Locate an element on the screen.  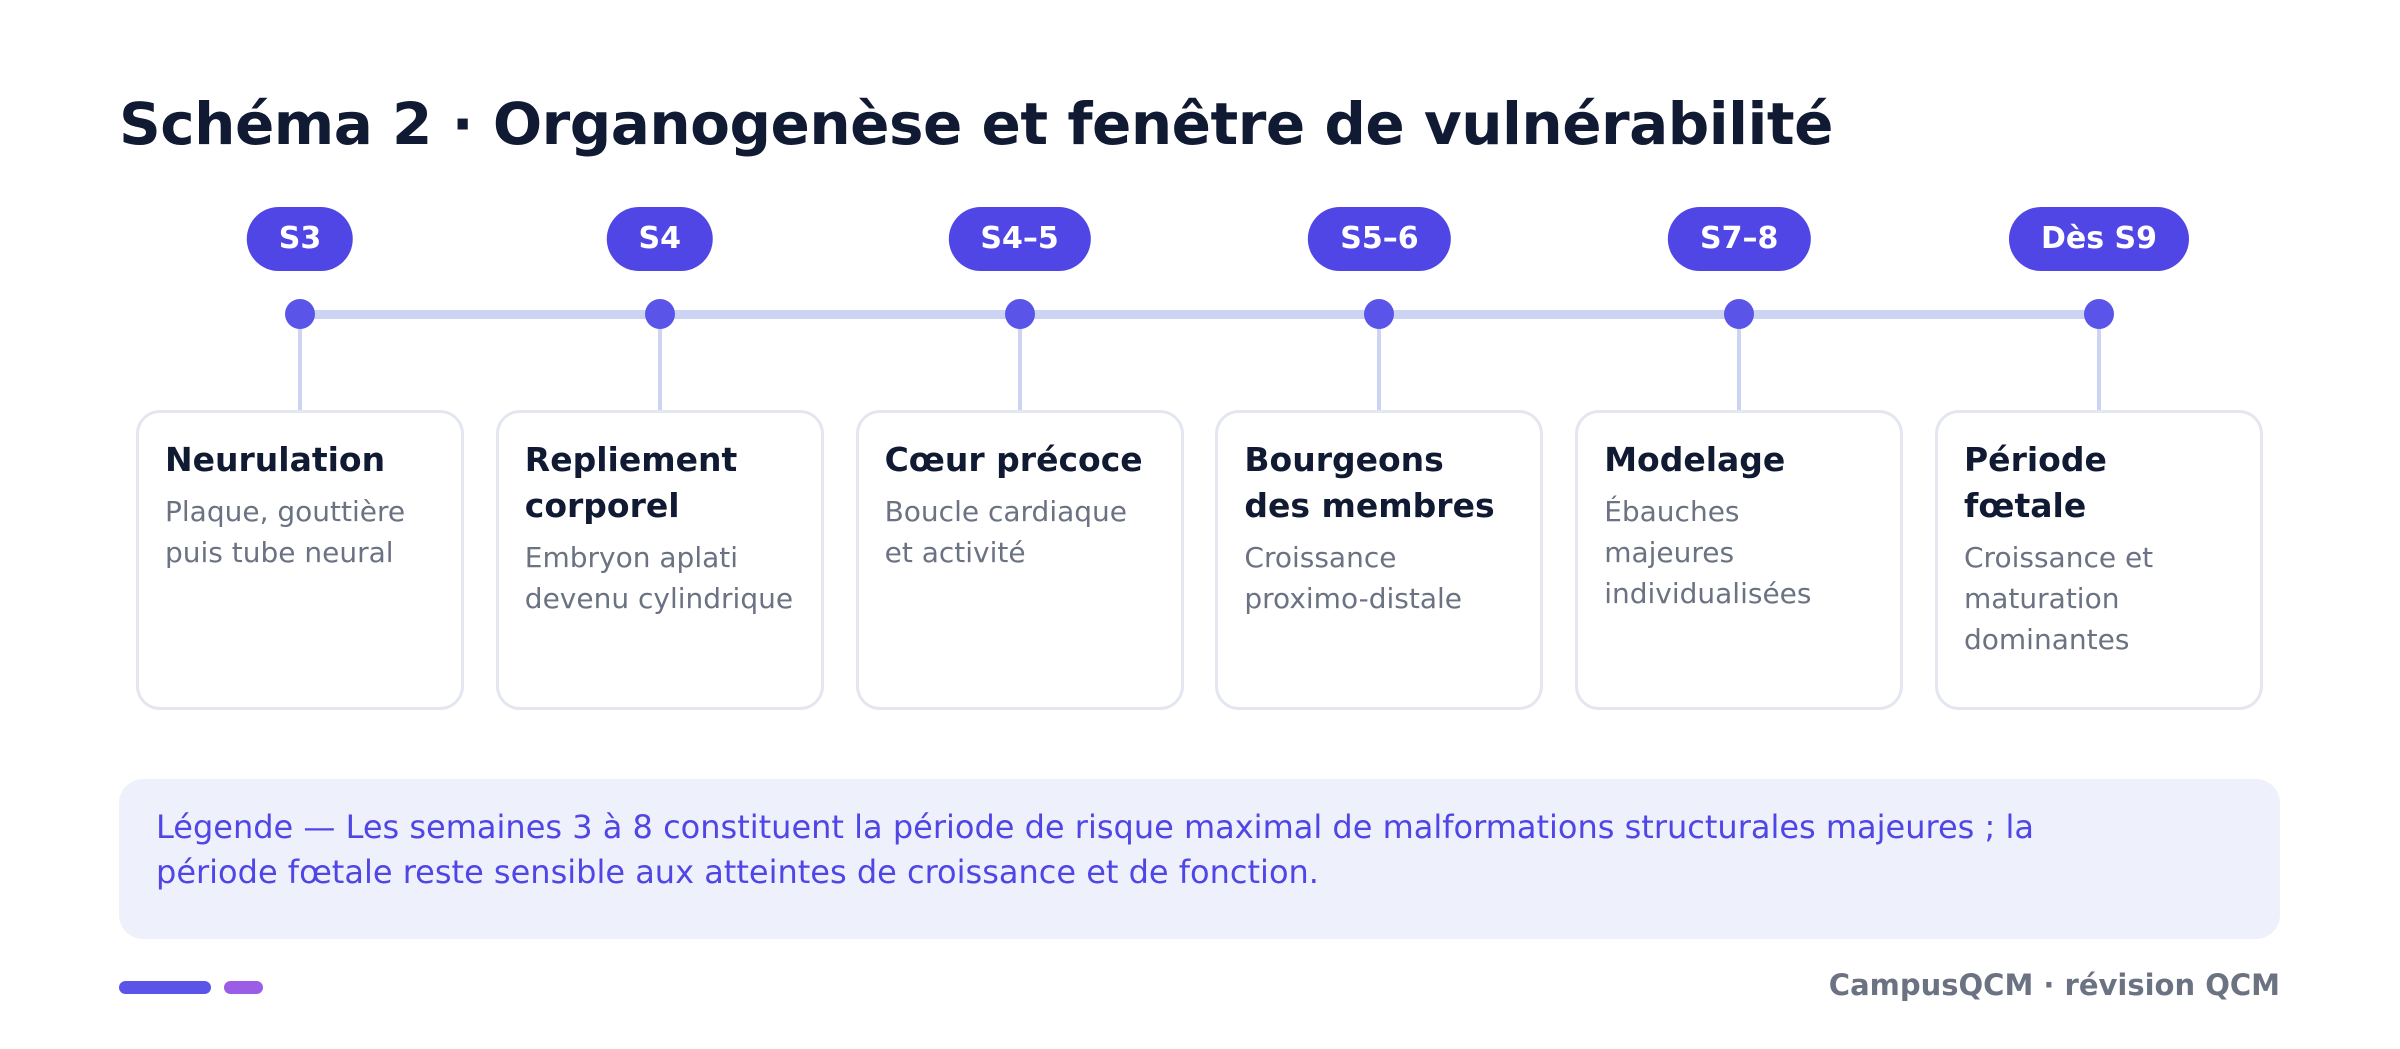
step-title: Période fœtale is located at coordinates (2035, 482).